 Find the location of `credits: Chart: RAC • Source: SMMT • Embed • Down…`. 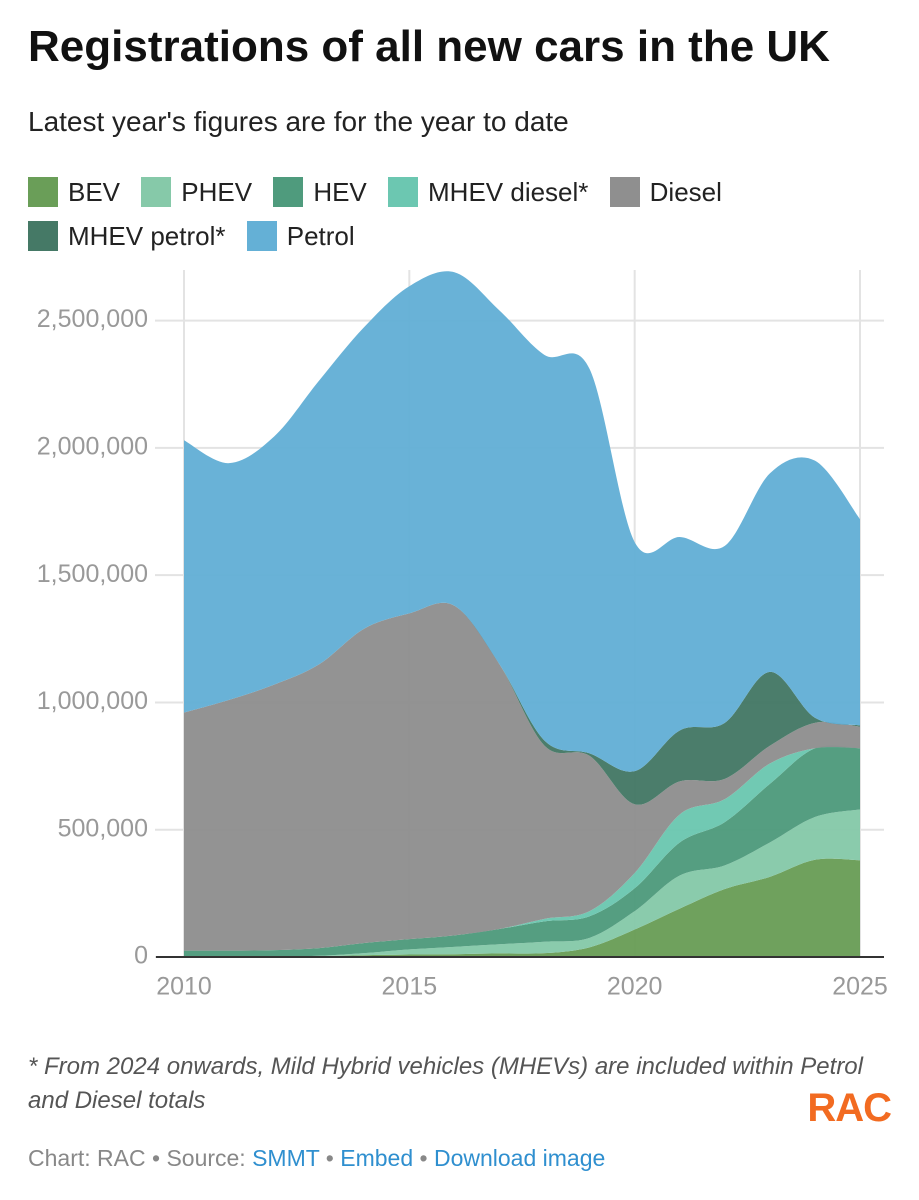

credits: Chart: RAC • Source: SMMT • Embed • Down… is located at coordinates (316, 1158).